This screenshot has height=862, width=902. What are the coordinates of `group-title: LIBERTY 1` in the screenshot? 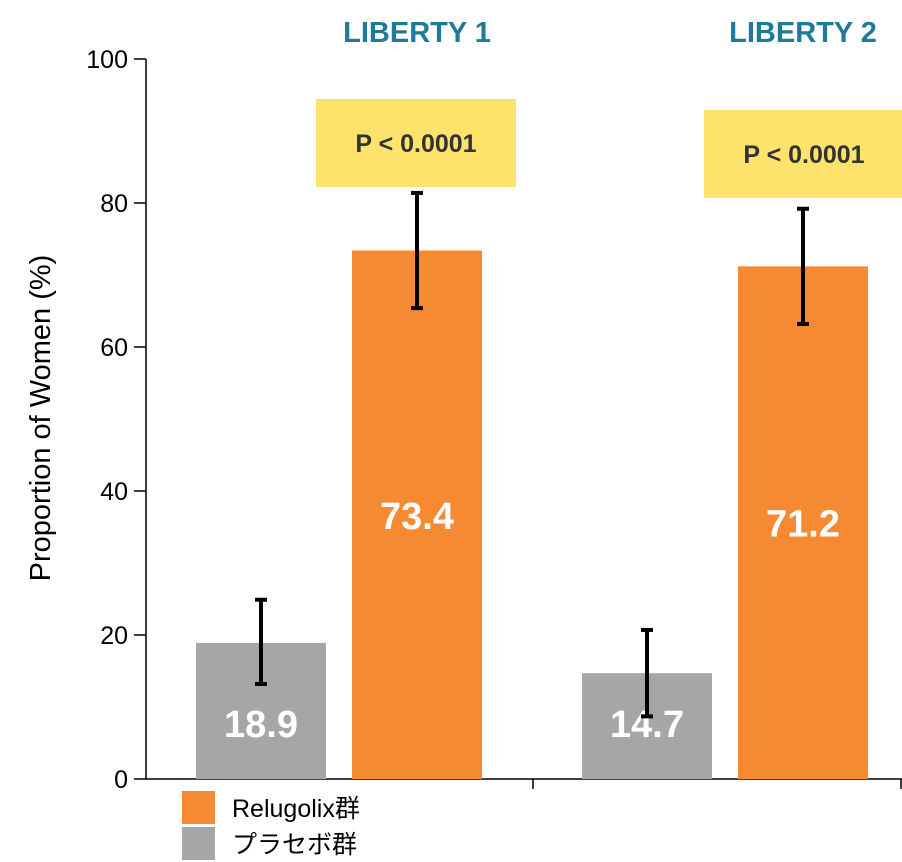 It's located at (417, 33).